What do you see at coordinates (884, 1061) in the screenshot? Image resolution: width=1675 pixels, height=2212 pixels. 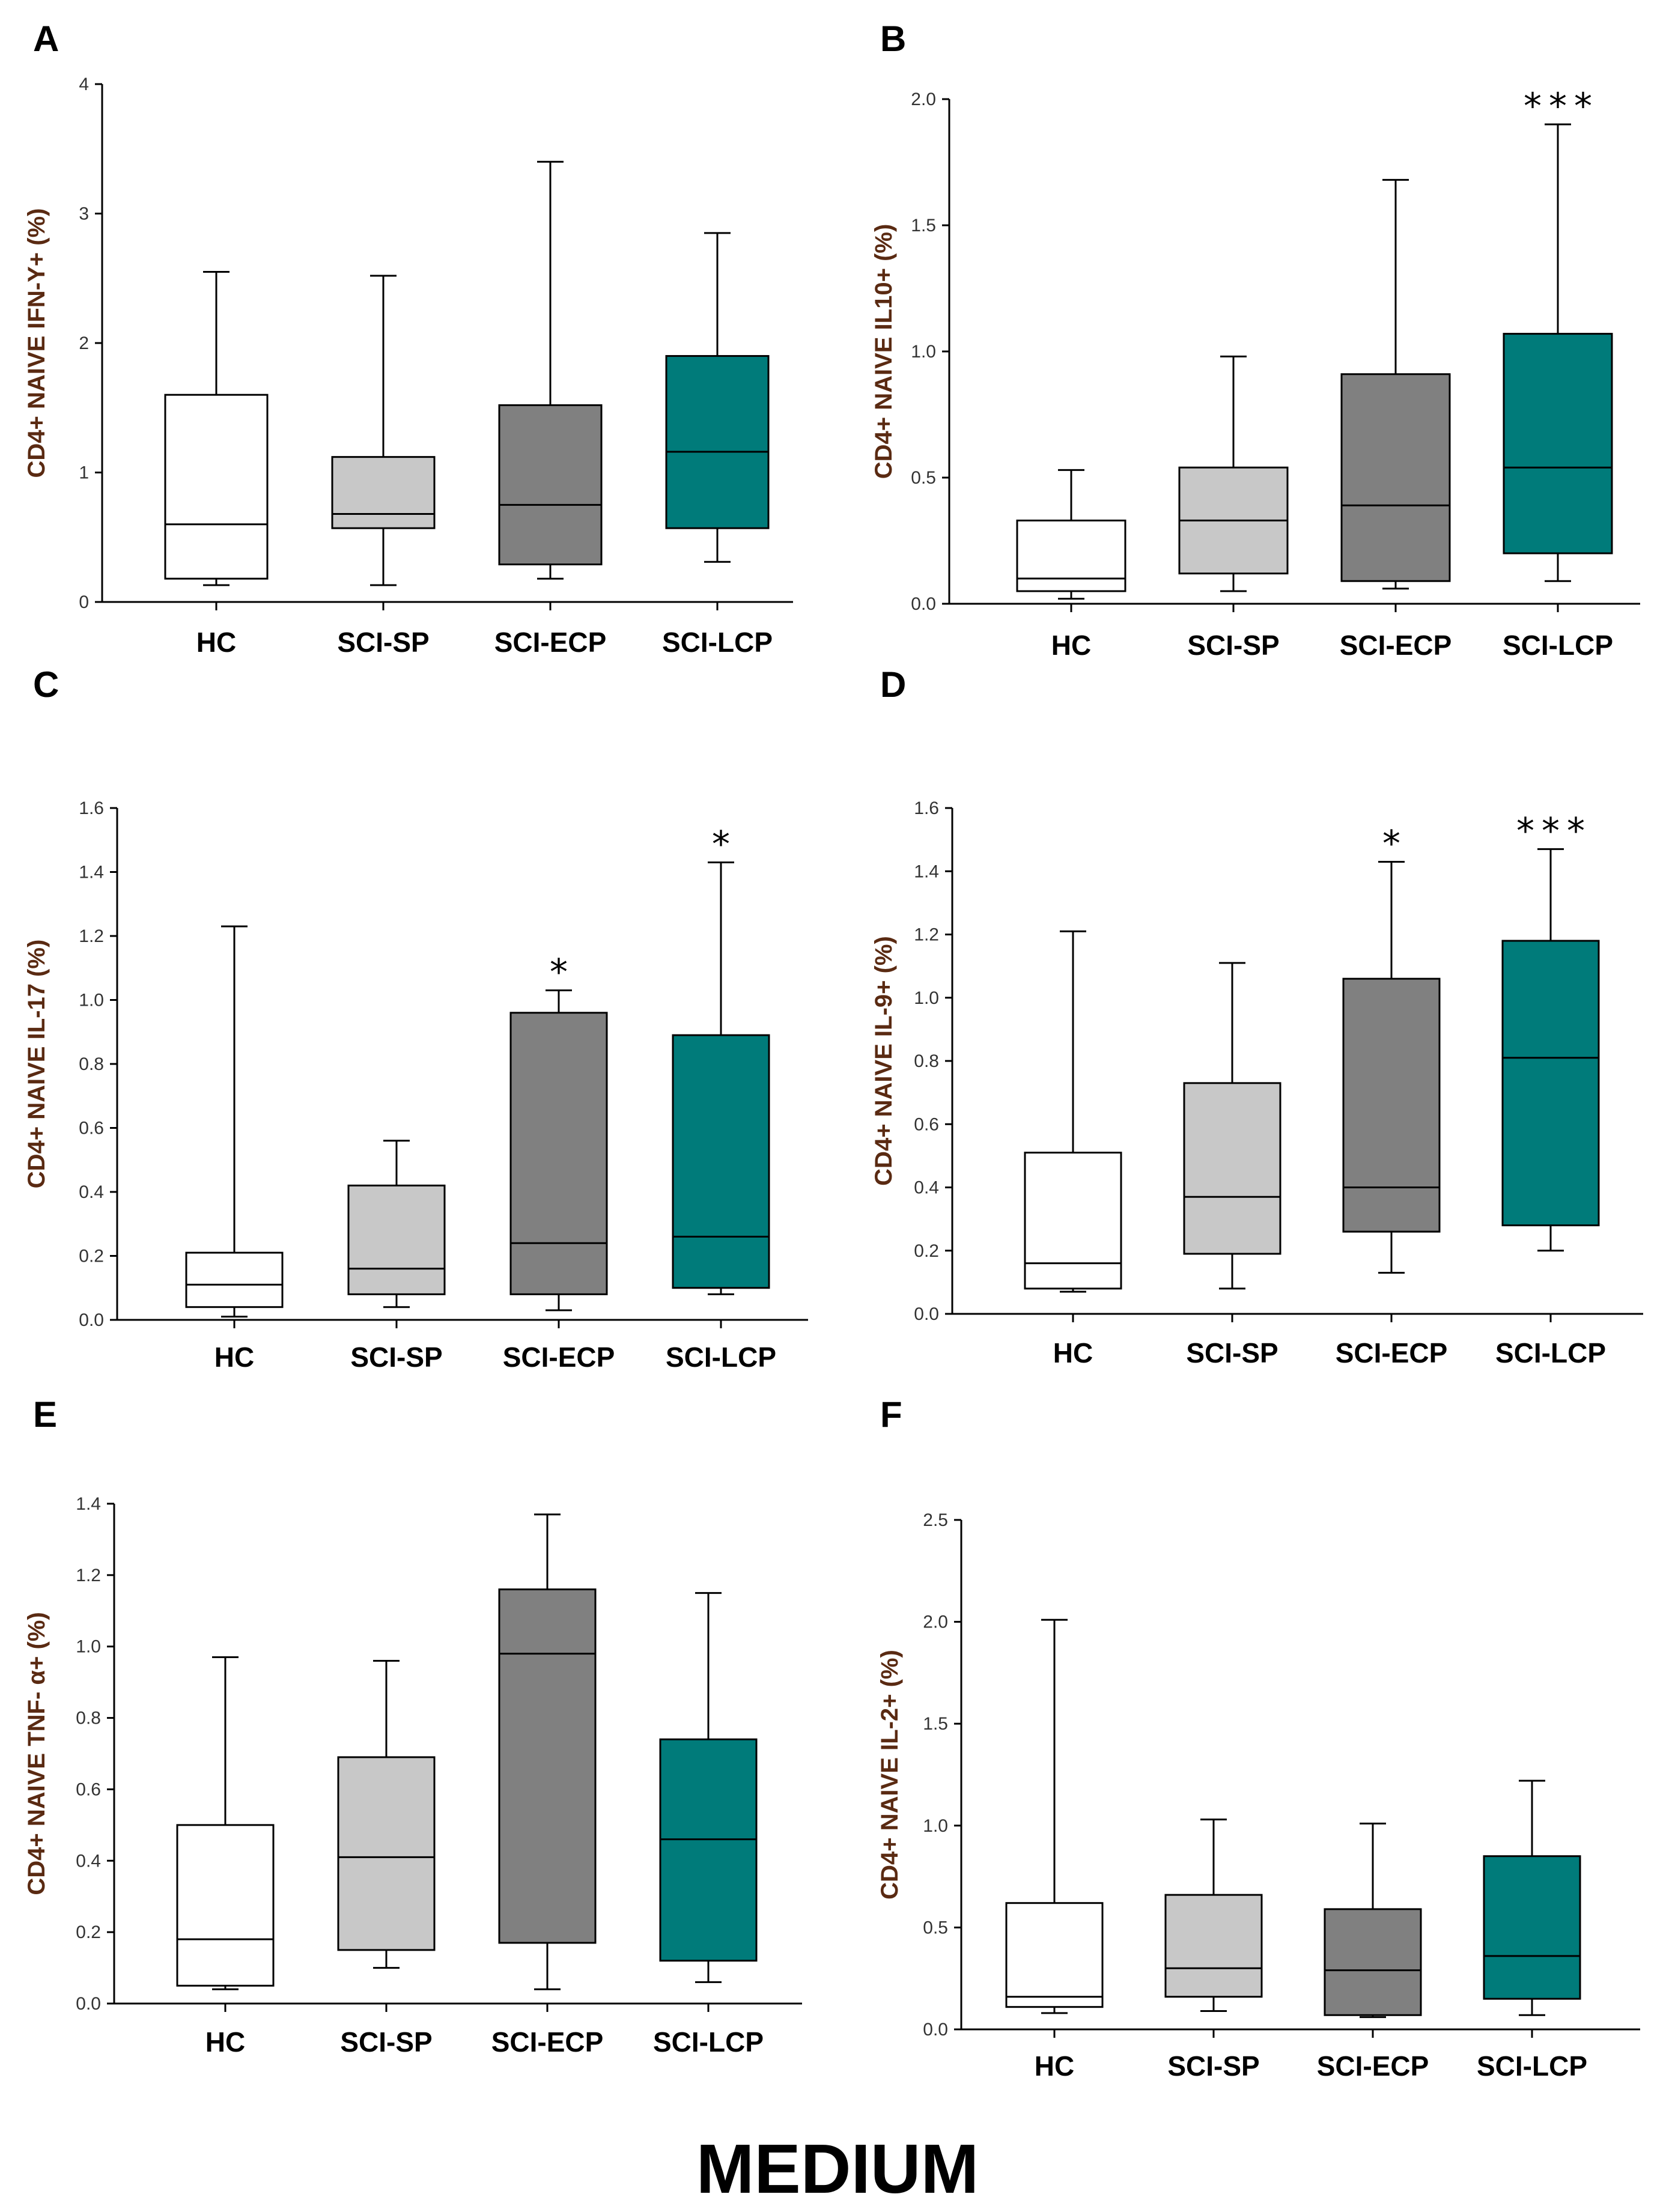 I see `y-axis-label: CD4+ NAIVE IL-9+ (%)` at bounding box center [884, 1061].